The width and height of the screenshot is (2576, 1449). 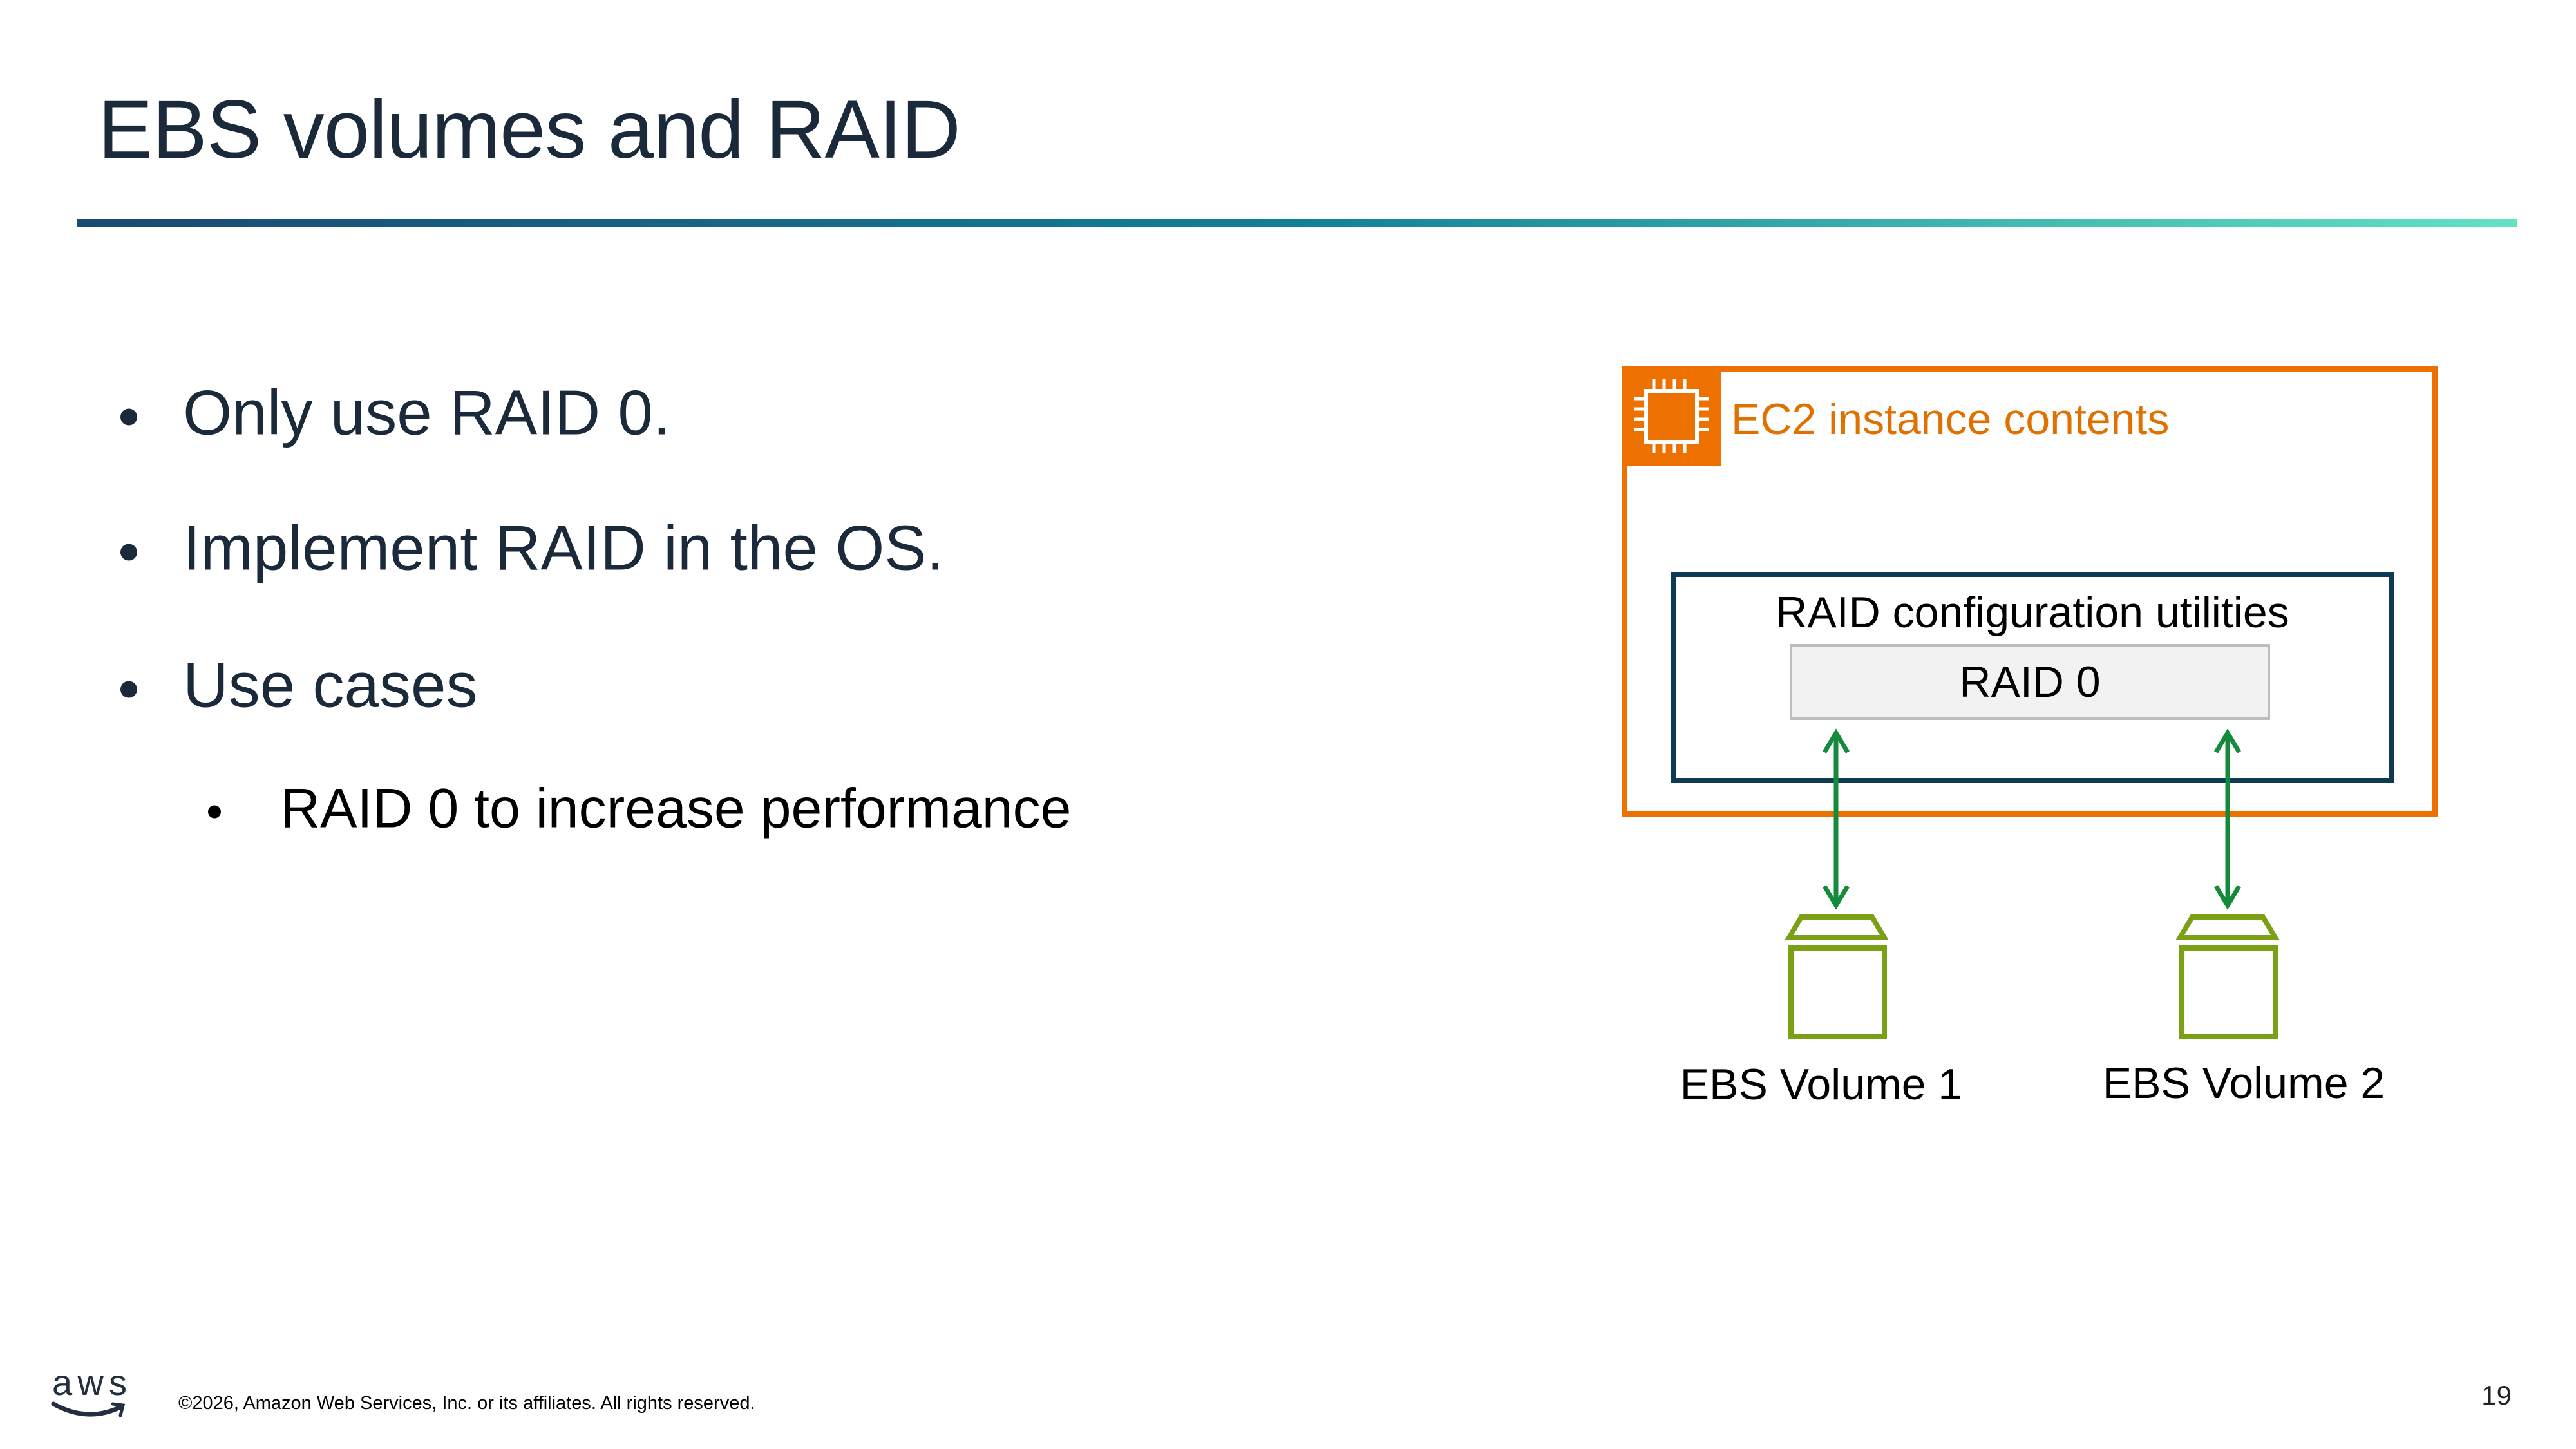 I want to click on ebs-volume-2-label: EBS Volume 2, so click(x=2243, y=1083).